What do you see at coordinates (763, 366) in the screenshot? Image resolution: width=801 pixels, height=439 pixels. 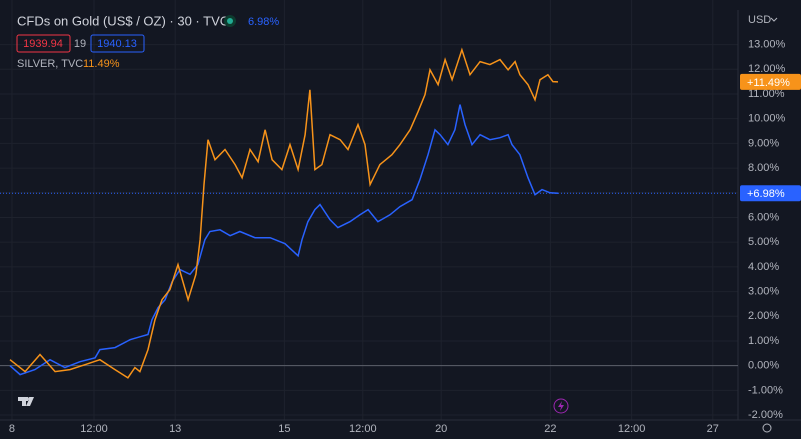 I see `y-tick-label: 0.00%` at bounding box center [763, 366].